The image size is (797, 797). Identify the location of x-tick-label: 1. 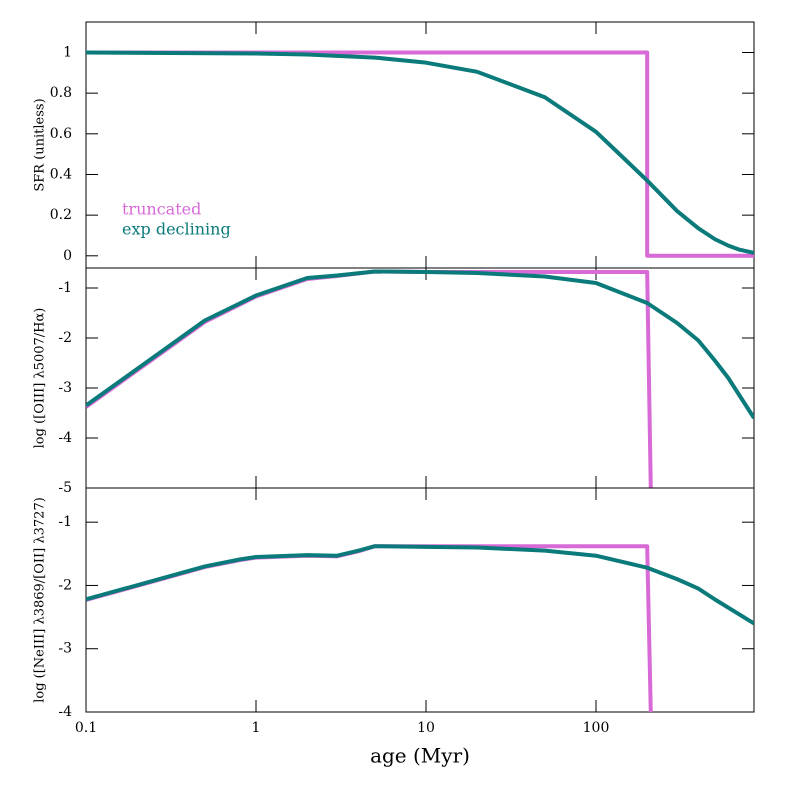
(256, 728).